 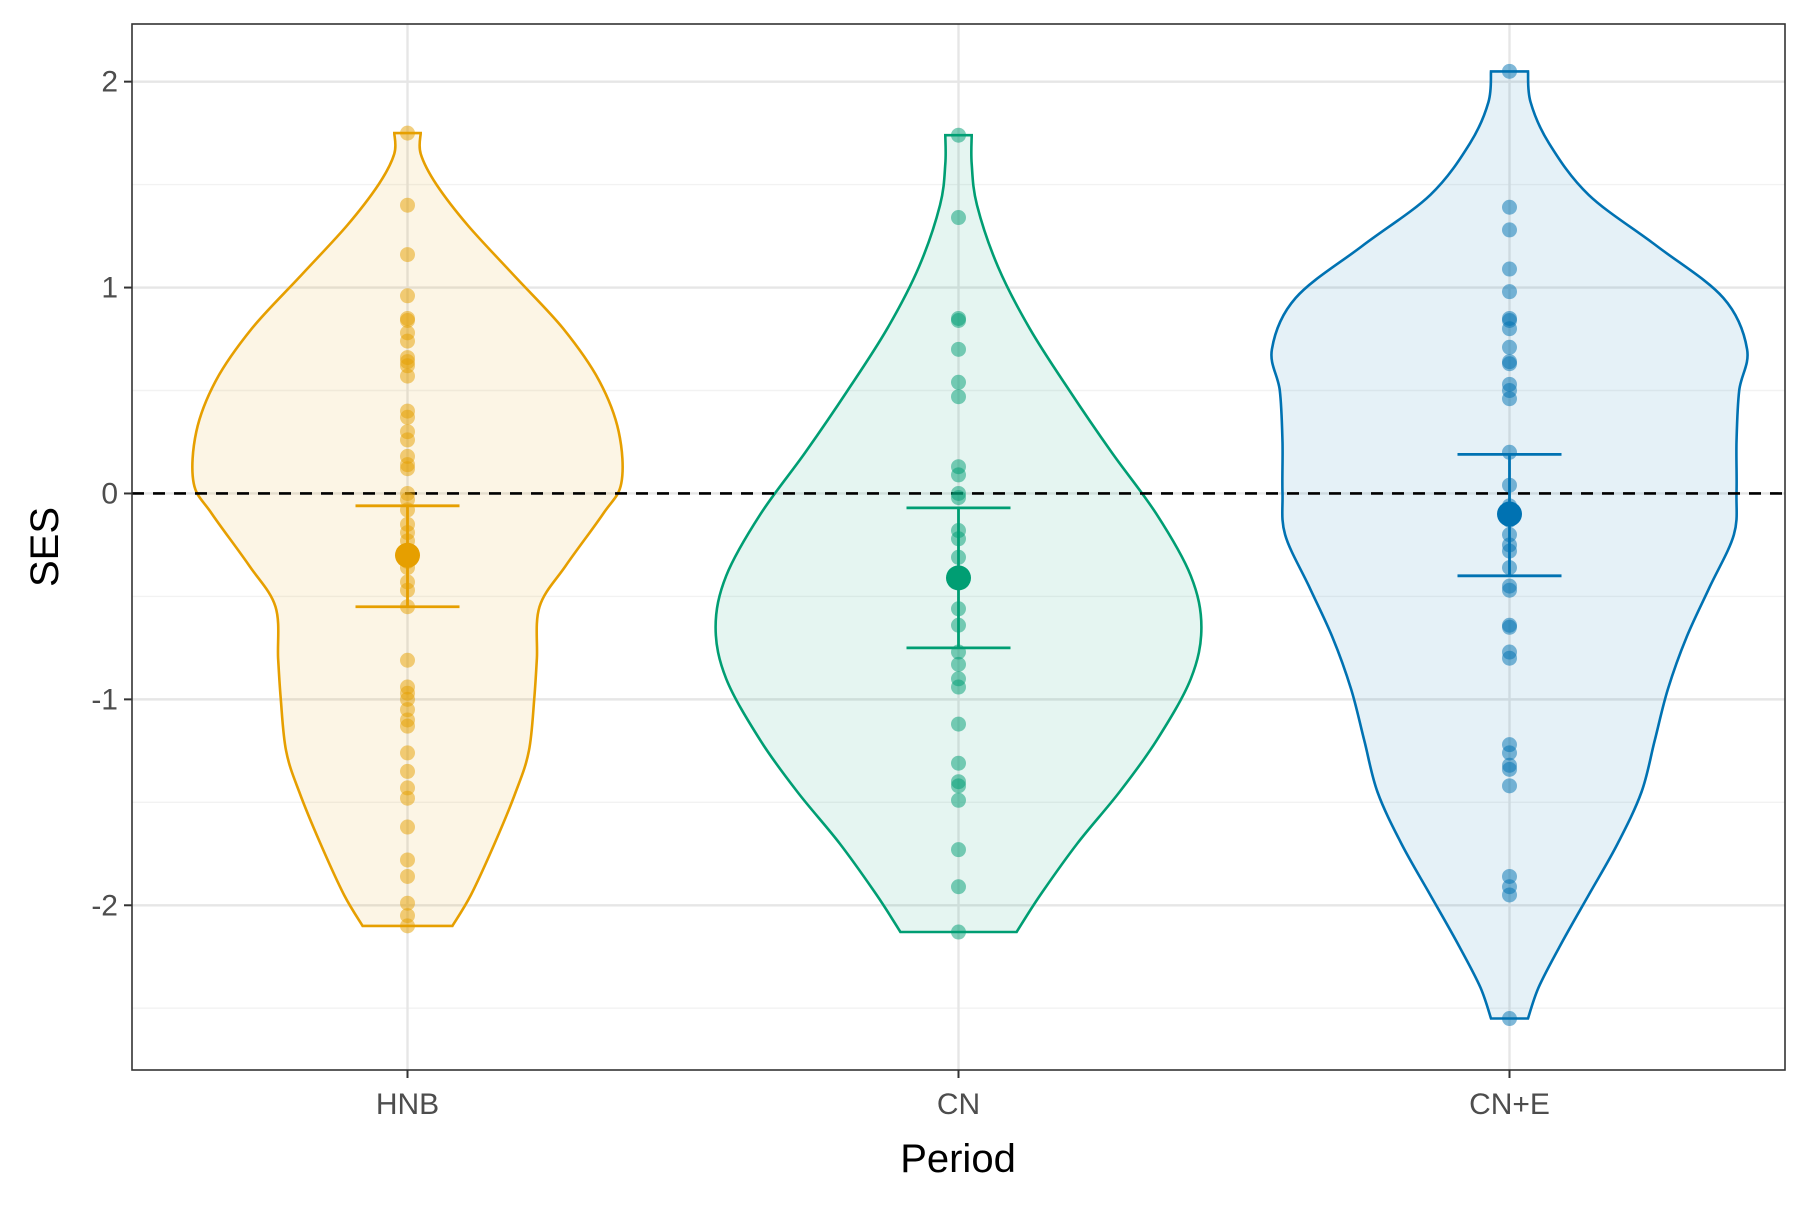 What do you see at coordinates (109, 493) in the screenshot?
I see `y-tick-label: 0` at bounding box center [109, 493].